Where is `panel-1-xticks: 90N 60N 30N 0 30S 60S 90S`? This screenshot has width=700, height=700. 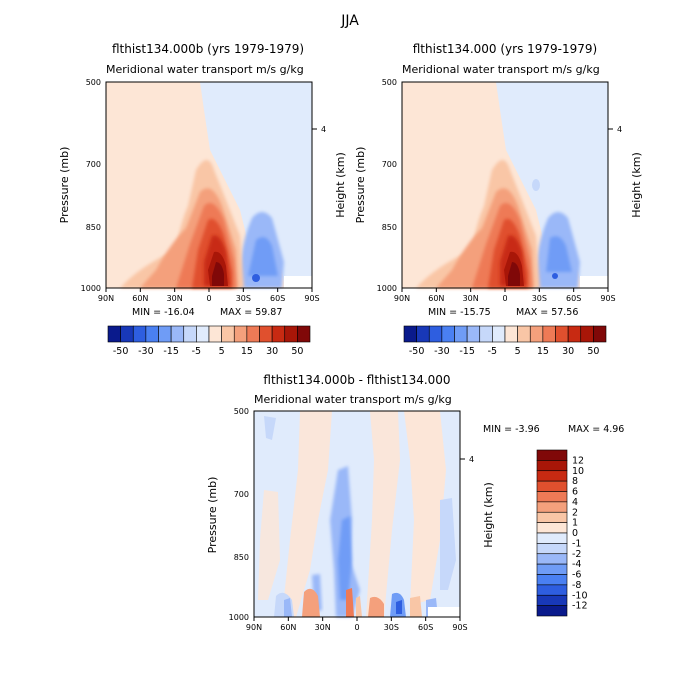
panel-1-xticks: 90N 60N 30N 0 30S 60S 90S is located at coordinates (209, 295).